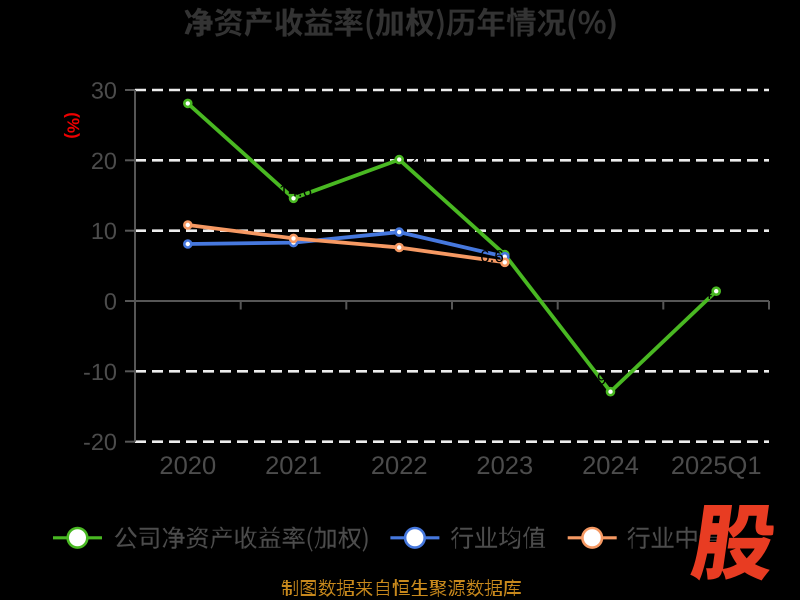 The image size is (800, 600). What do you see at coordinates (716, 466) in the screenshot?
I see `x-tick-label: 2025Q1` at bounding box center [716, 466].